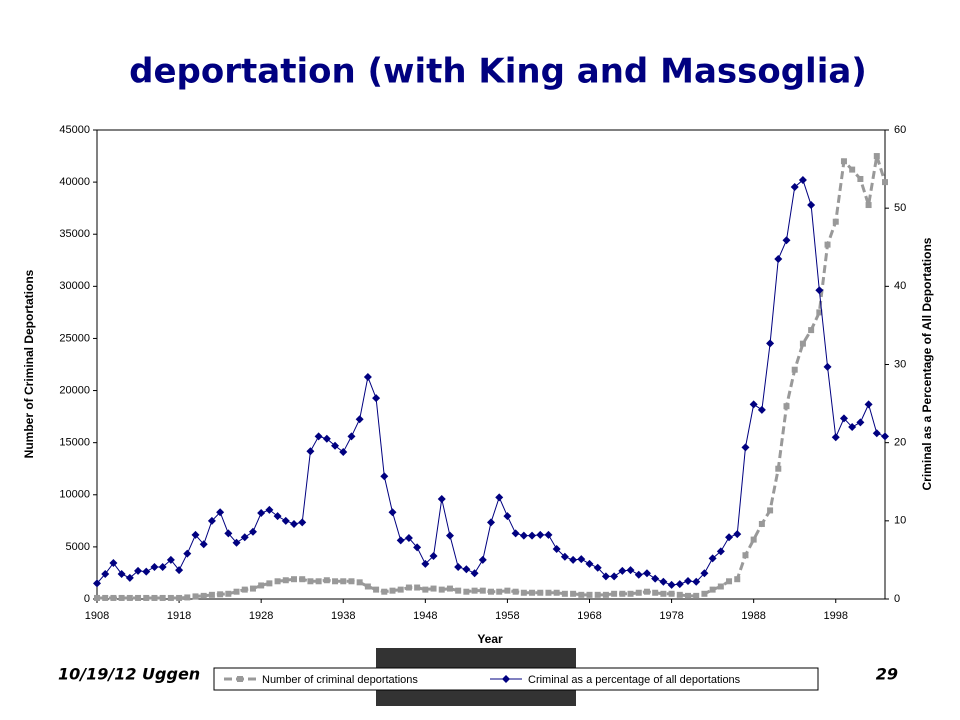 Image resolution: width=960 pixels, height=720 pixels. What do you see at coordinates (78, 547) in the screenshot?
I see `y-tick-label: 5000` at bounding box center [78, 547].